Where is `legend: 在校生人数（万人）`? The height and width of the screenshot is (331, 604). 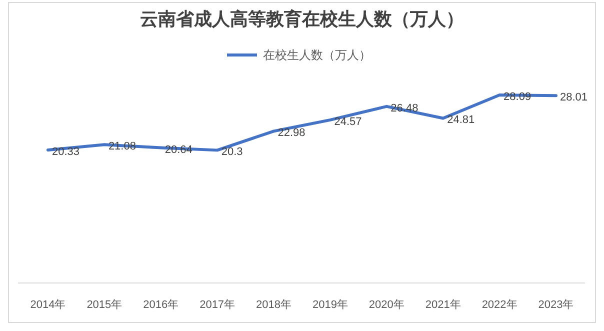 legend: 在校生人数（万人） is located at coordinates (299, 55).